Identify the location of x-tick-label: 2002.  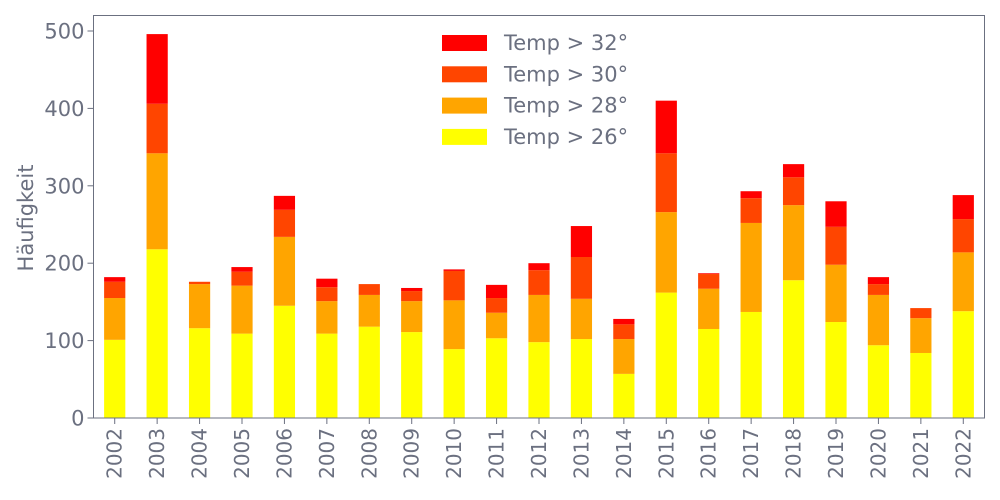
(115, 453).